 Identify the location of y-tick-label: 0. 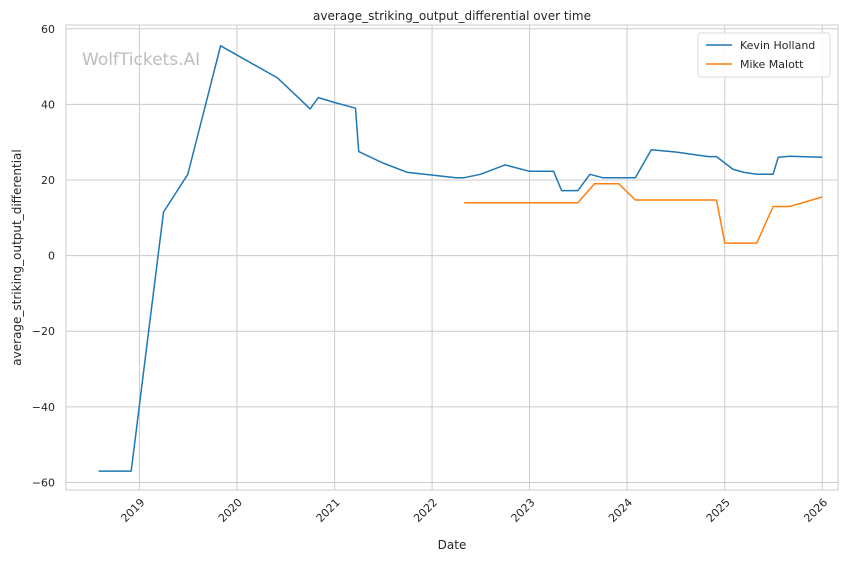
(51, 256).